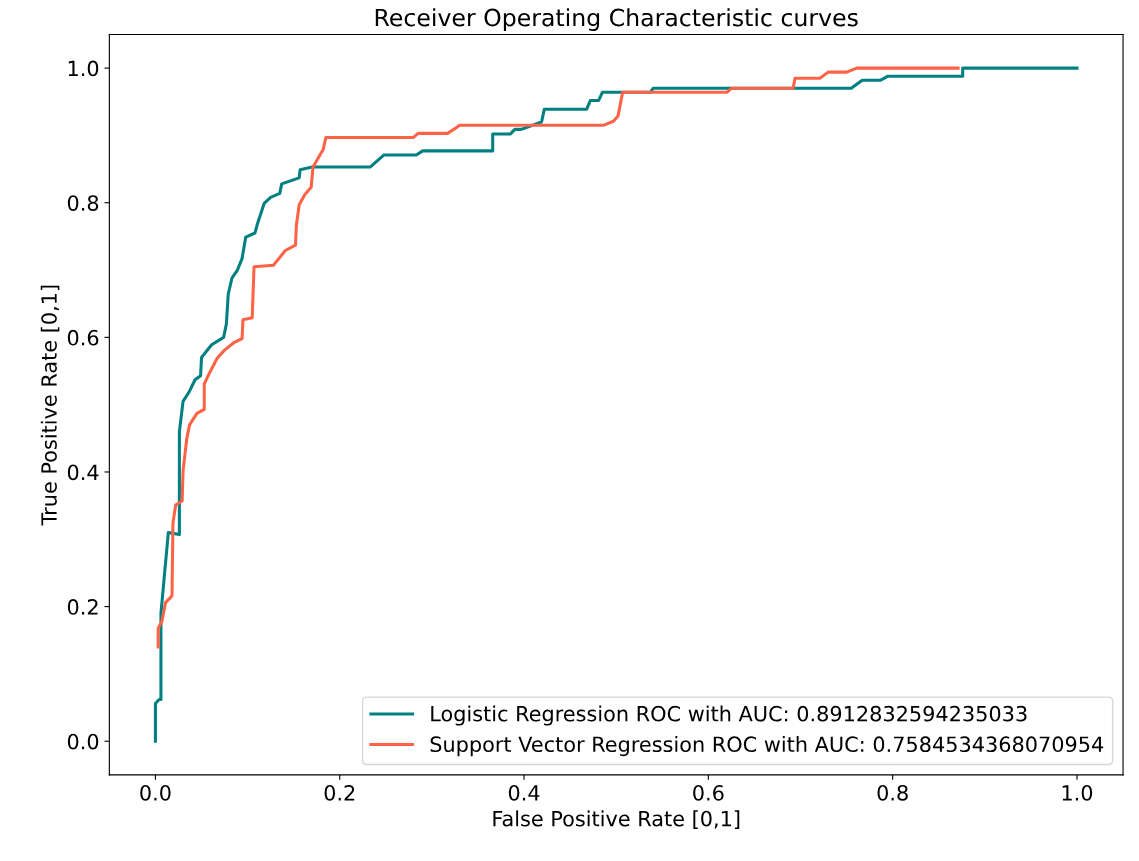 The width and height of the screenshot is (1139, 861). Describe the element at coordinates (339, 792) in the screenshot. I see `x-tick-label: 0.2` at that location.